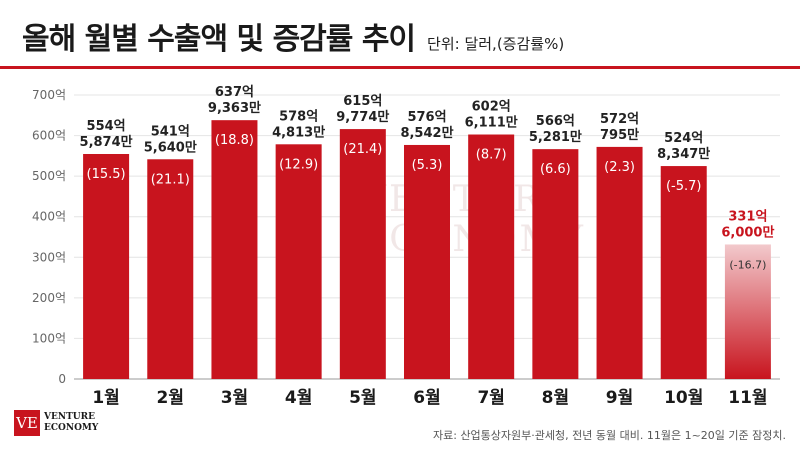  I want to click on amount-label: 9,363만, so click(234, 108).